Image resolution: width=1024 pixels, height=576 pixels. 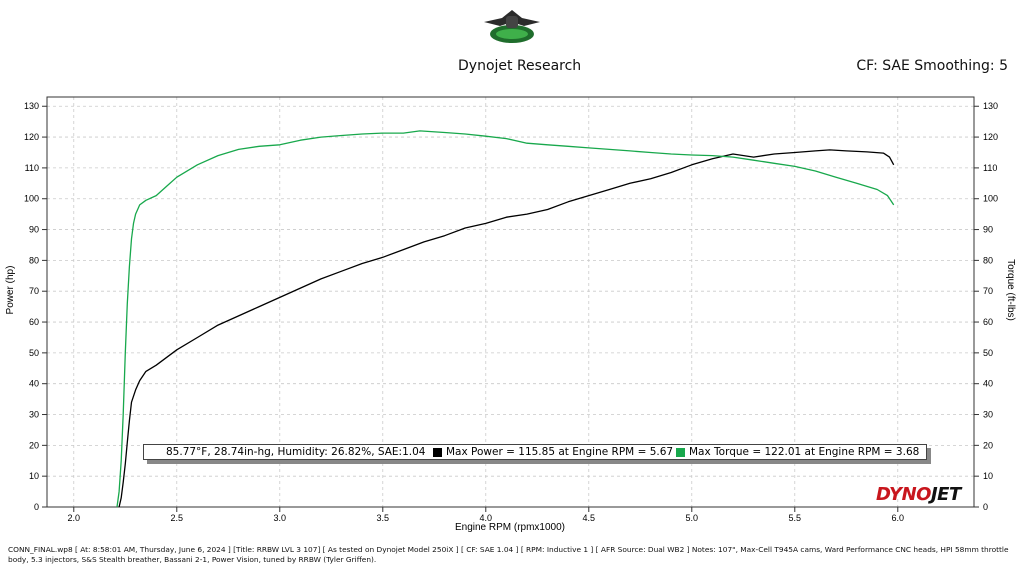 What do you see at coordinates (31, 137) in the screenshot?
I see `y-tick-label-left: 120` at bounding box center [31, 137].